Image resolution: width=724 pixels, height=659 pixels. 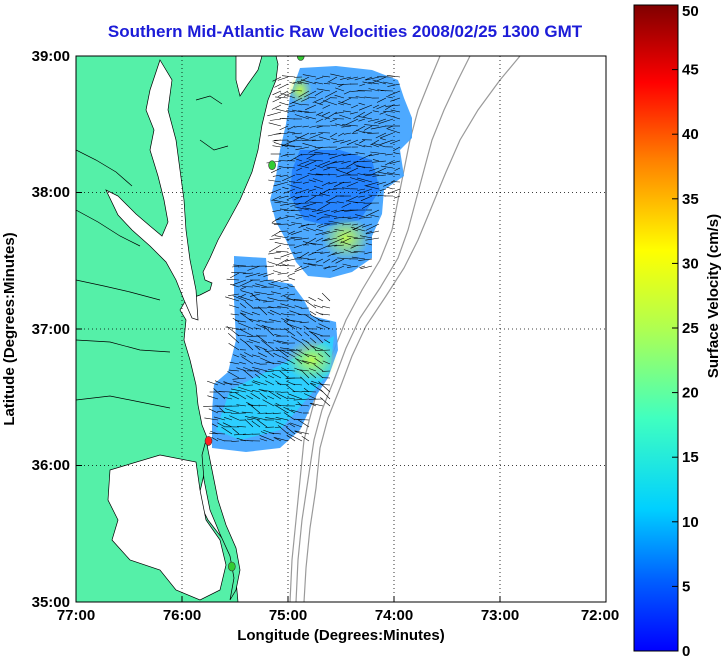 I want to click on velocity-hotspot-coast, so click(x=300, y=90).